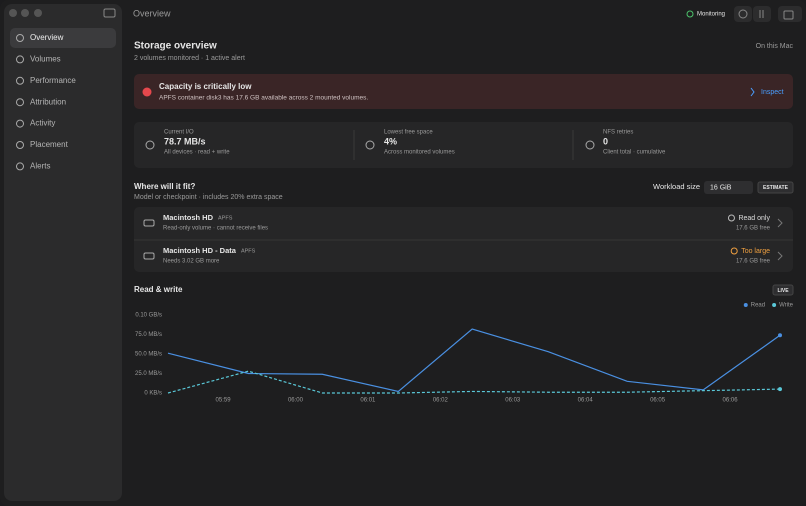  What do you see at coordinates (296, 401) in the screenshot?
I see `x-tick-label: 06:00` at bounding box center [296, 401].